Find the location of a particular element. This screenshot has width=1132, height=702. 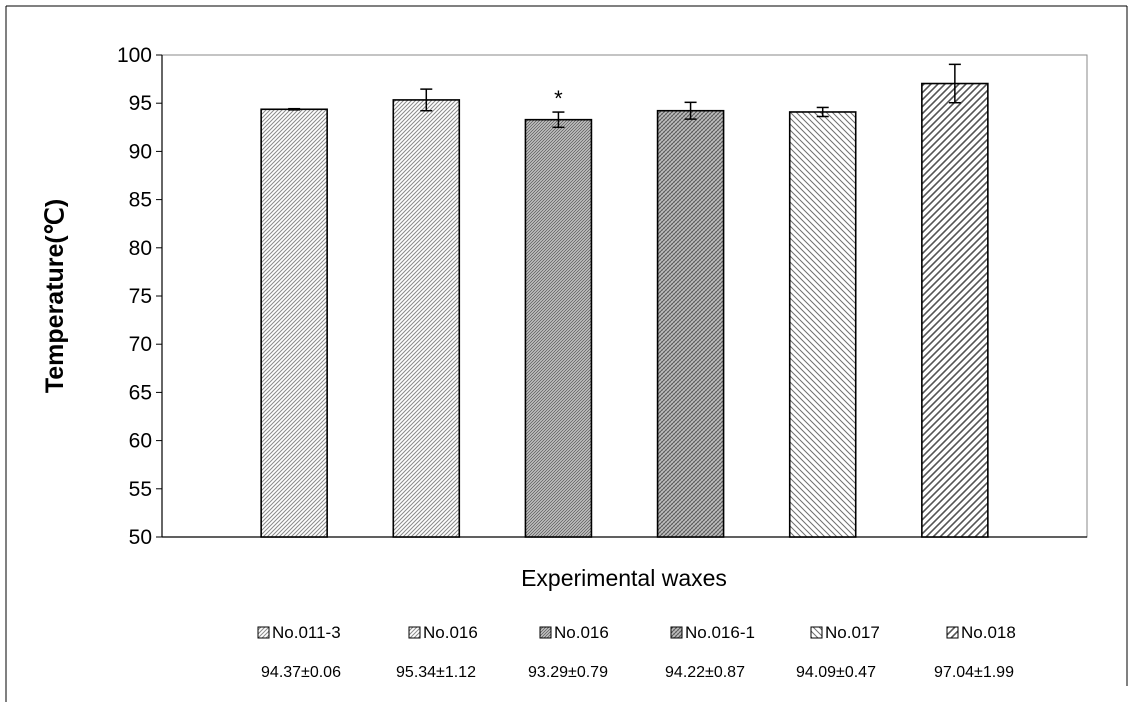

value-label: 95.34±1.12 is located at coordinates (436, 672).